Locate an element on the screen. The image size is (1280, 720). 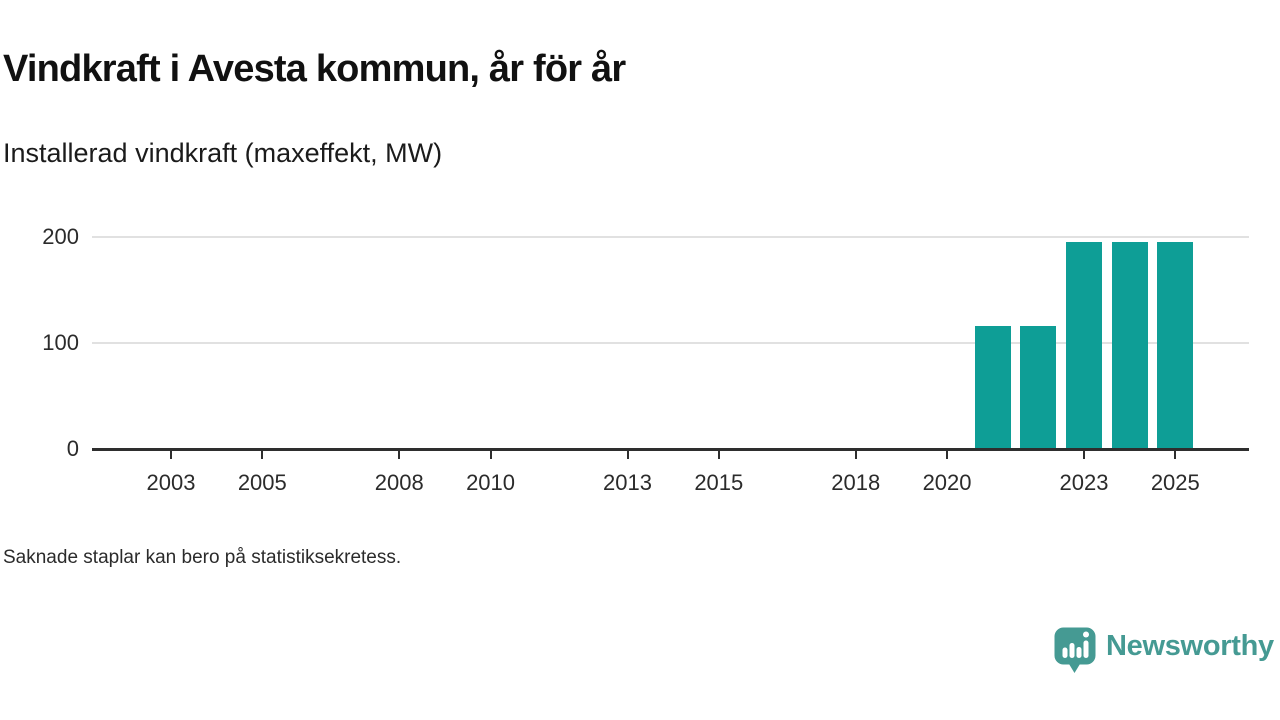
x-tick-2013 is located at coordinates (627, 455).